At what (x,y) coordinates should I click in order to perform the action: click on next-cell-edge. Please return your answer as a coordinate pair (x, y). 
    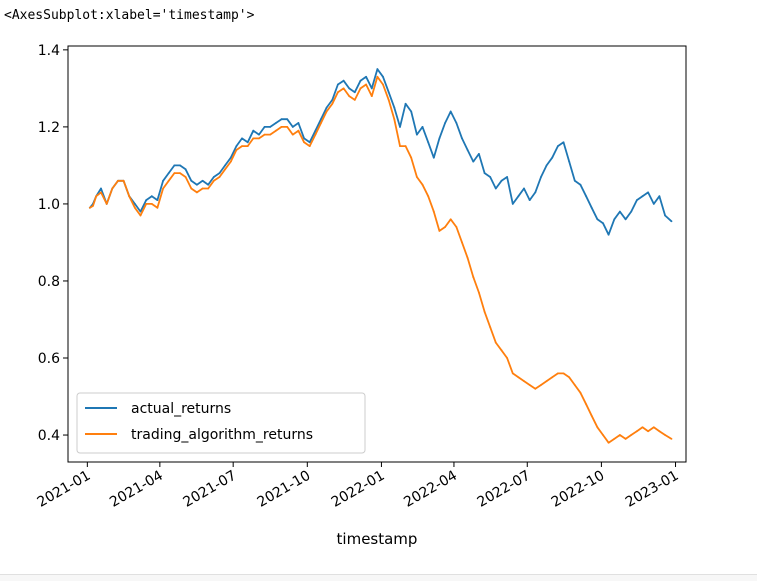
    Looking at the image, I should click on (378, 577).